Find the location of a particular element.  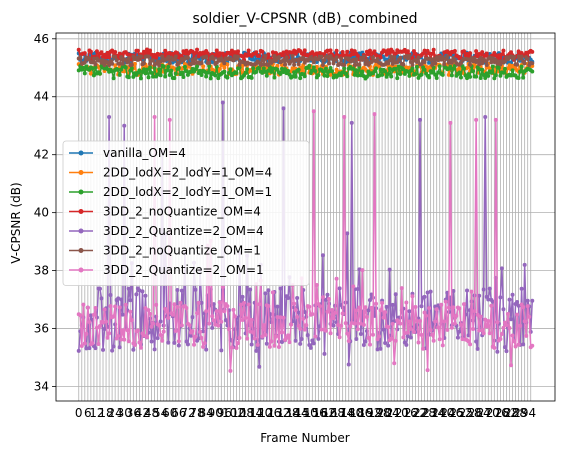

x-tick-label: 90 is located at coordinates (215, 413).